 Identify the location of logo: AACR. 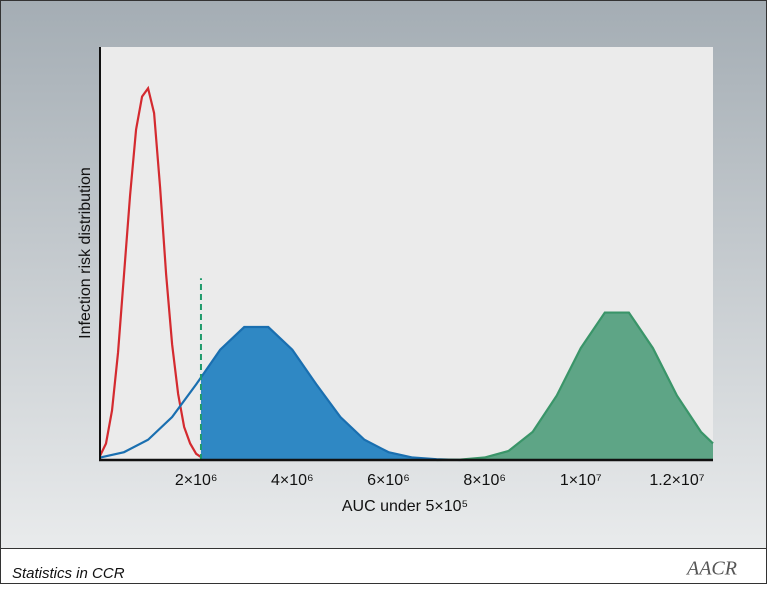
(711, 569).